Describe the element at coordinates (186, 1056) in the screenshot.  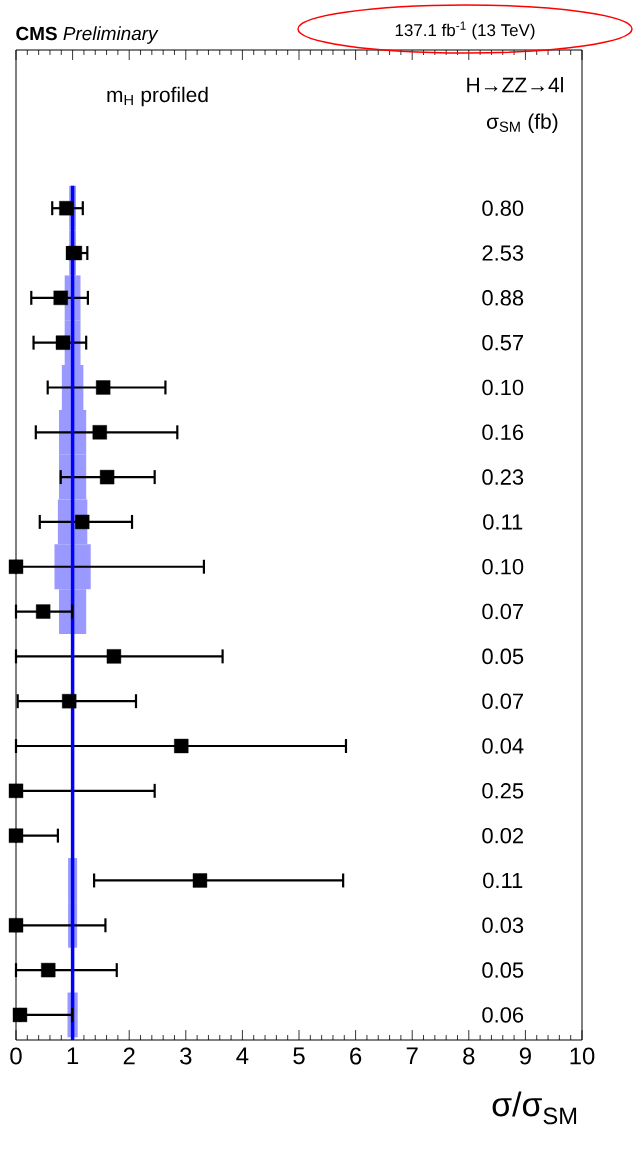
I see `x-tick-label: 3` at that location.